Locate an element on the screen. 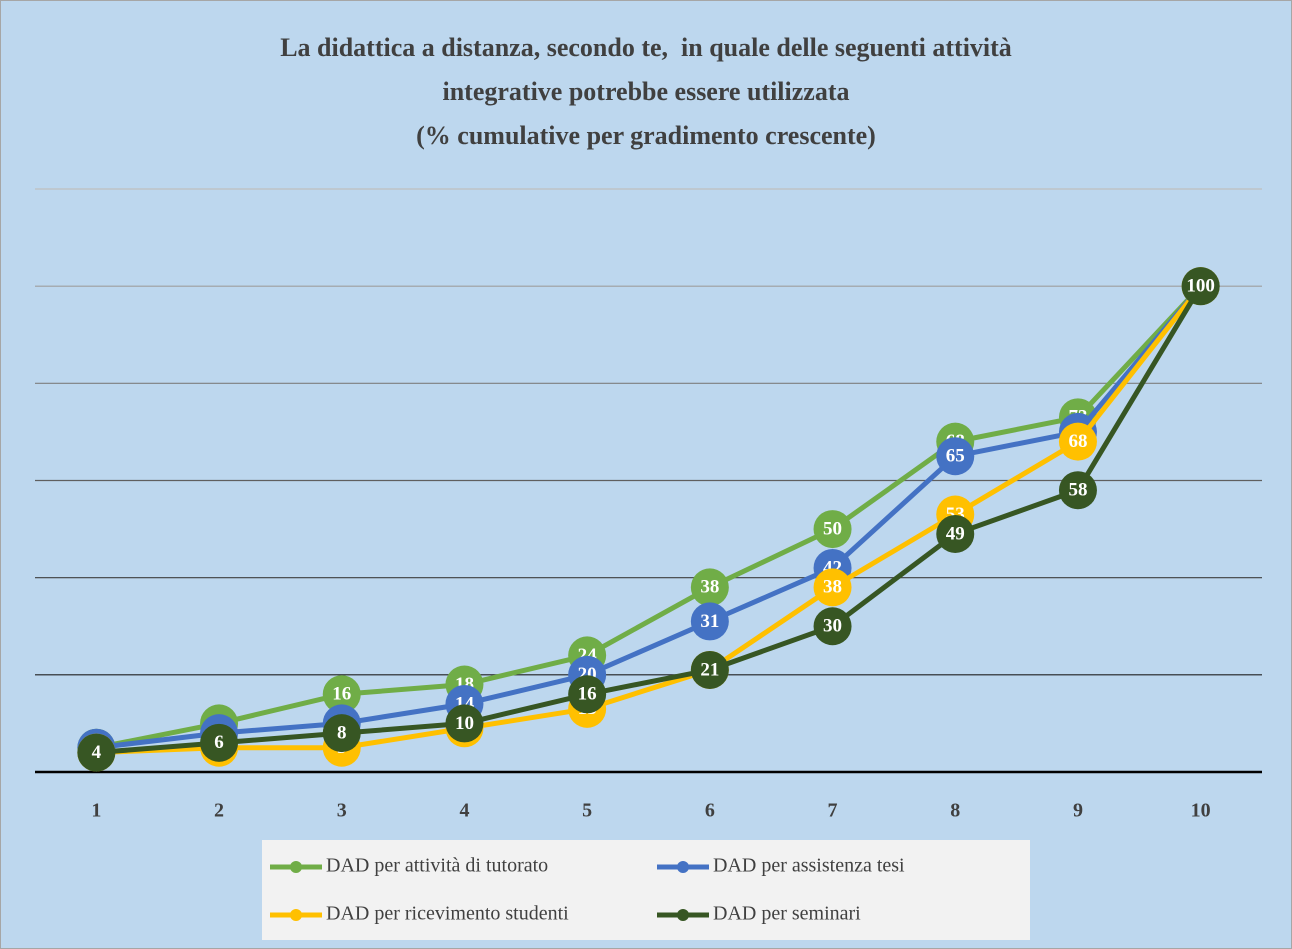 This screenshot has height=949, width=1292. legend-box is located at coordinates (646, 890).